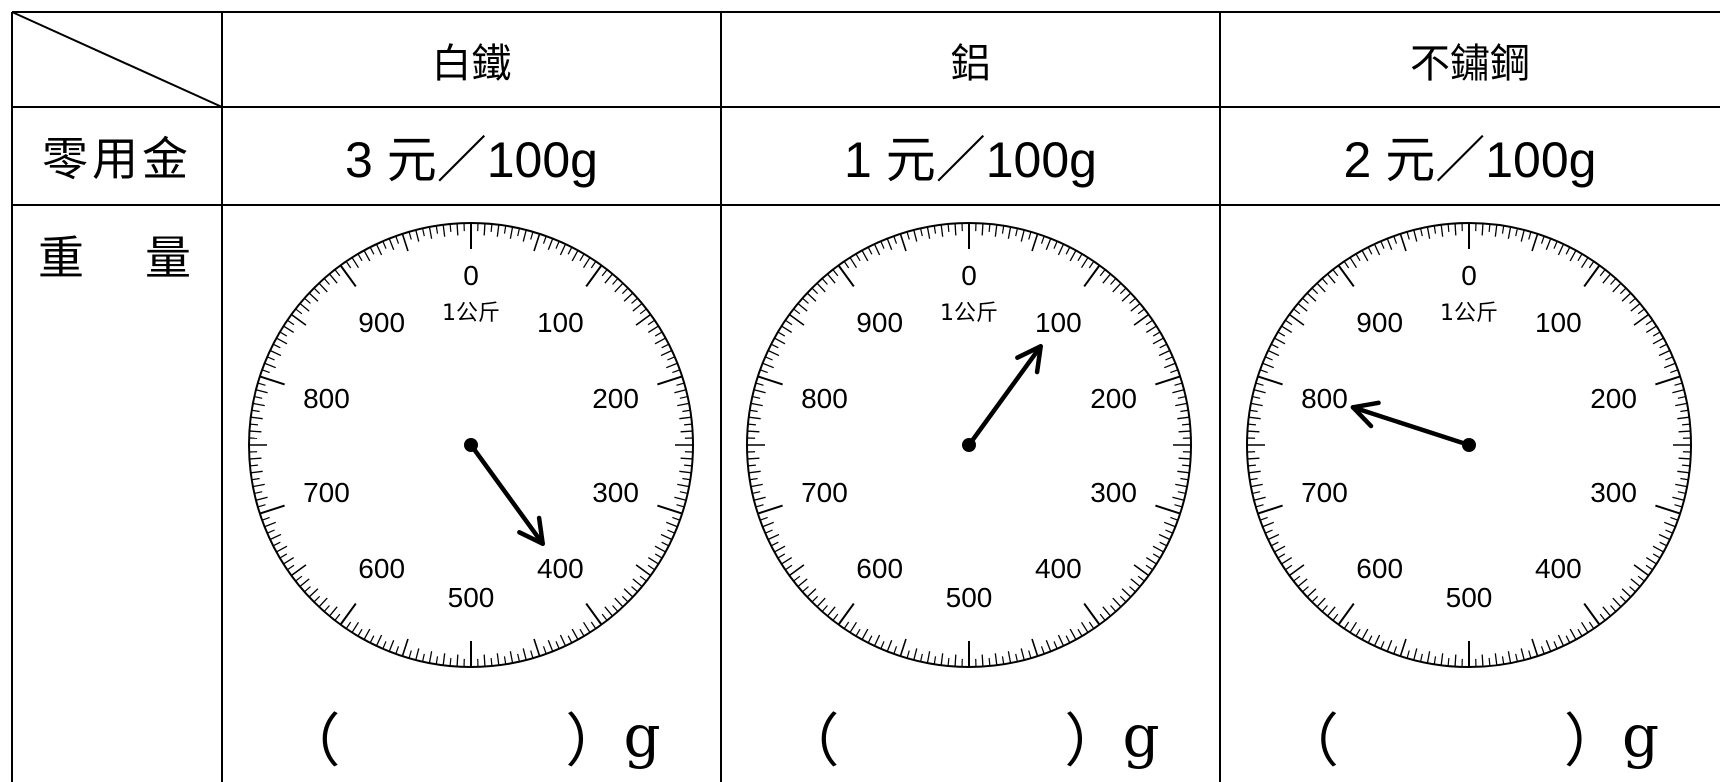 The height and width of the screenshot is (782, 1720). I want to click on row-header-allowance: 零用金, so click(117, 159).